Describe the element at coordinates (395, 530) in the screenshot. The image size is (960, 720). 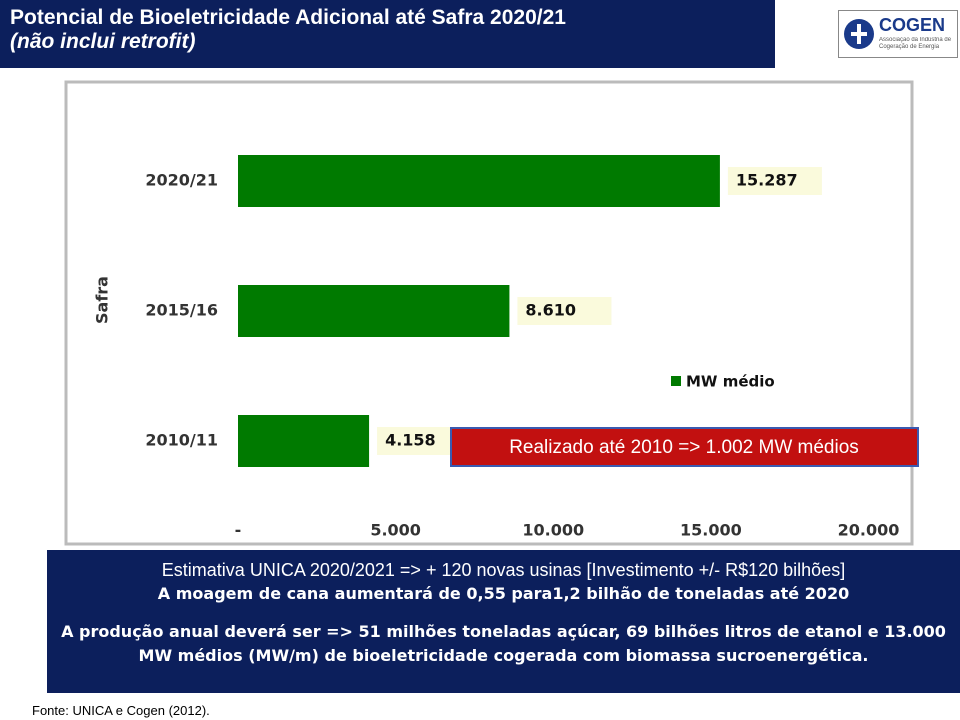
I see `x-tick-label: 5.000` at that location.